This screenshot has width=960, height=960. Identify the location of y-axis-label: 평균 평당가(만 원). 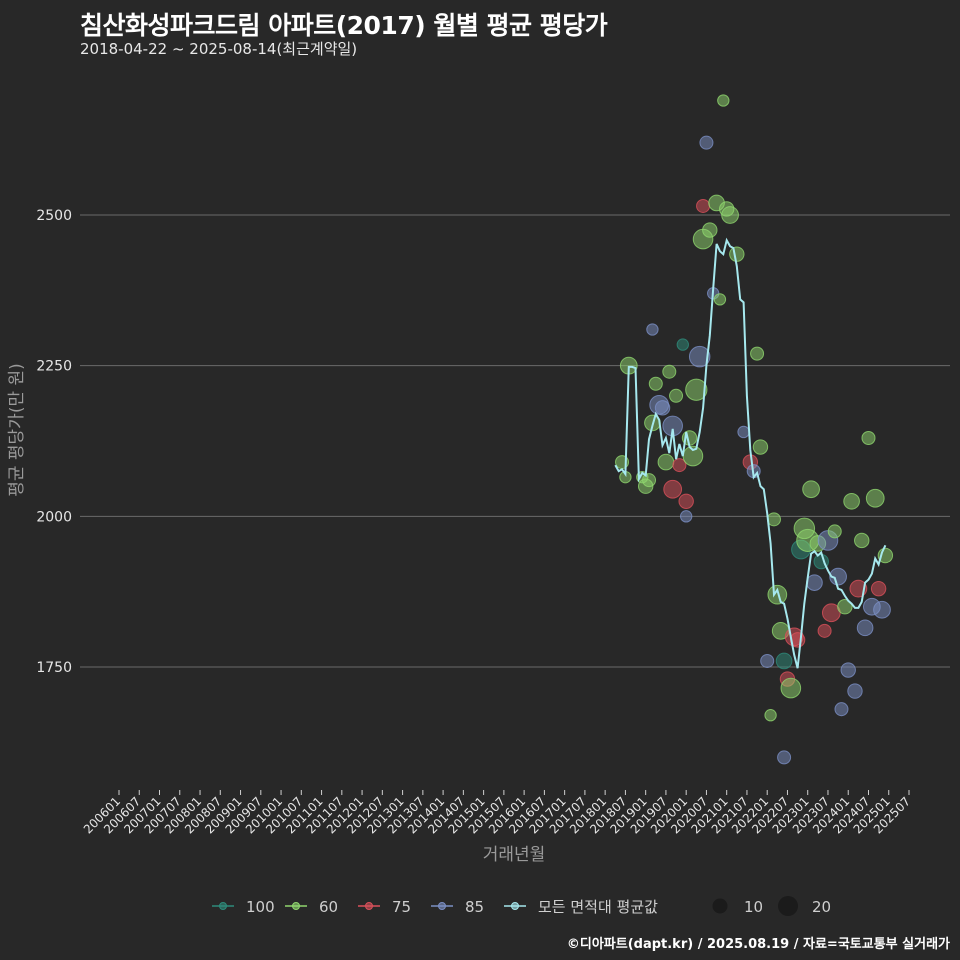
(17, 430).